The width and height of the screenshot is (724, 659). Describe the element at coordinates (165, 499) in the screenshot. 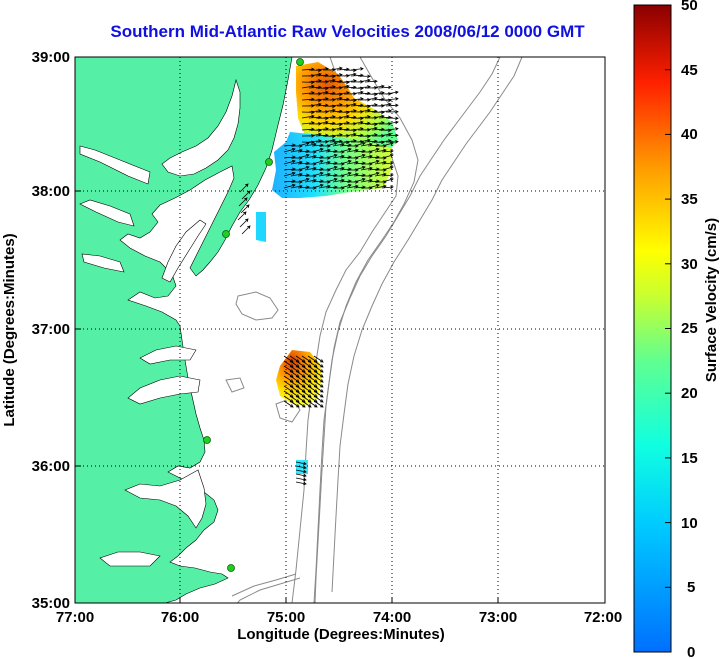

I see `pamlico-sound` at that location.